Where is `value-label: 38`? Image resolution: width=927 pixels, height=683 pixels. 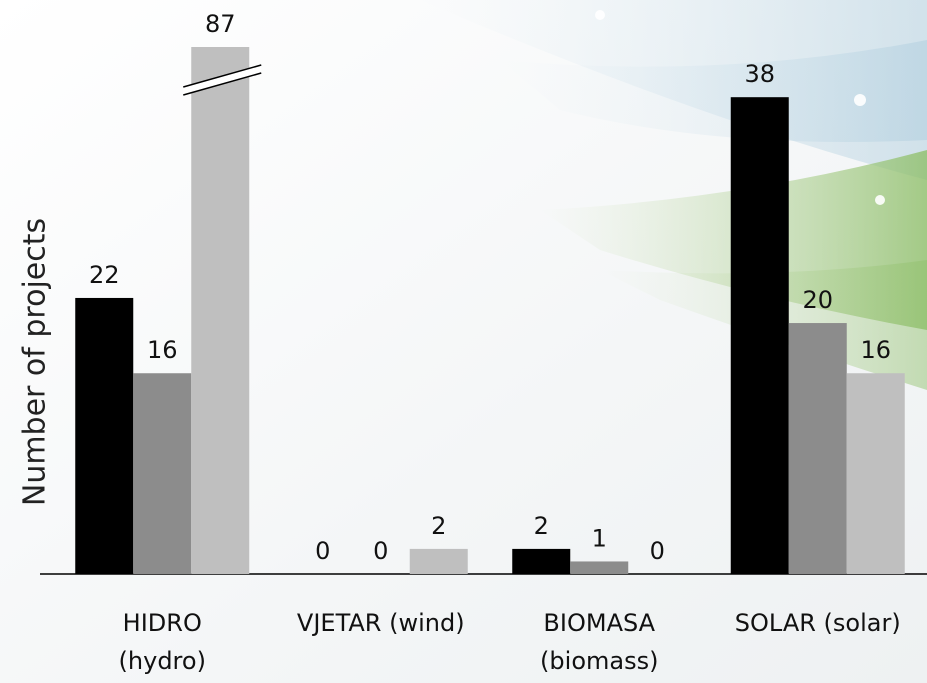
value-label: 38 is located at coordinates (759, 74).